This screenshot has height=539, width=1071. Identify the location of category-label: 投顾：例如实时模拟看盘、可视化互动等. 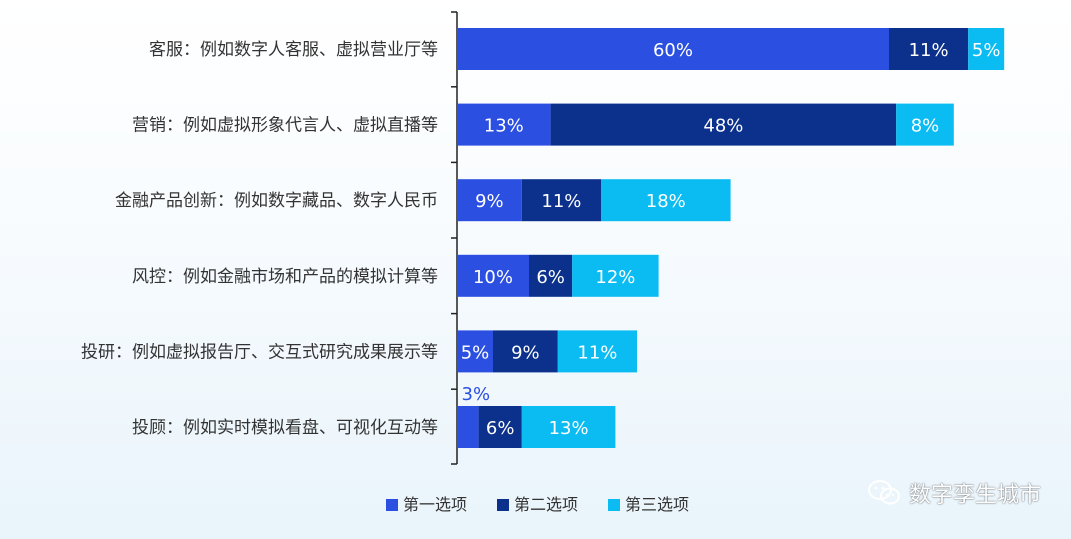
(285, 428).